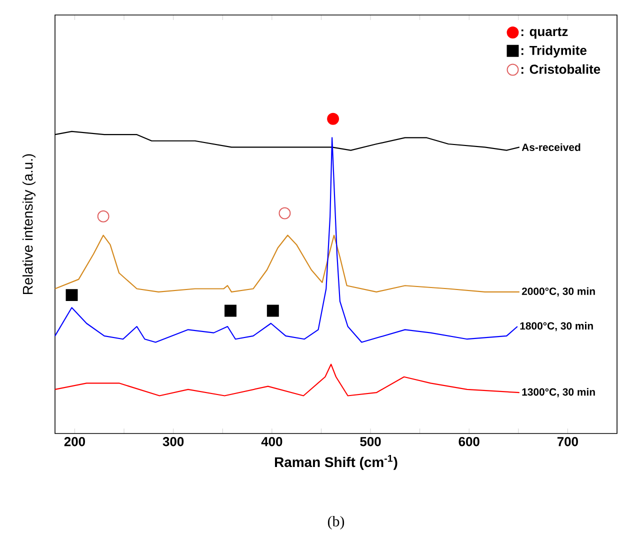 This screenshot has height=534, width=618. I want to click on x-tick-label: 500, so click(370, 441).